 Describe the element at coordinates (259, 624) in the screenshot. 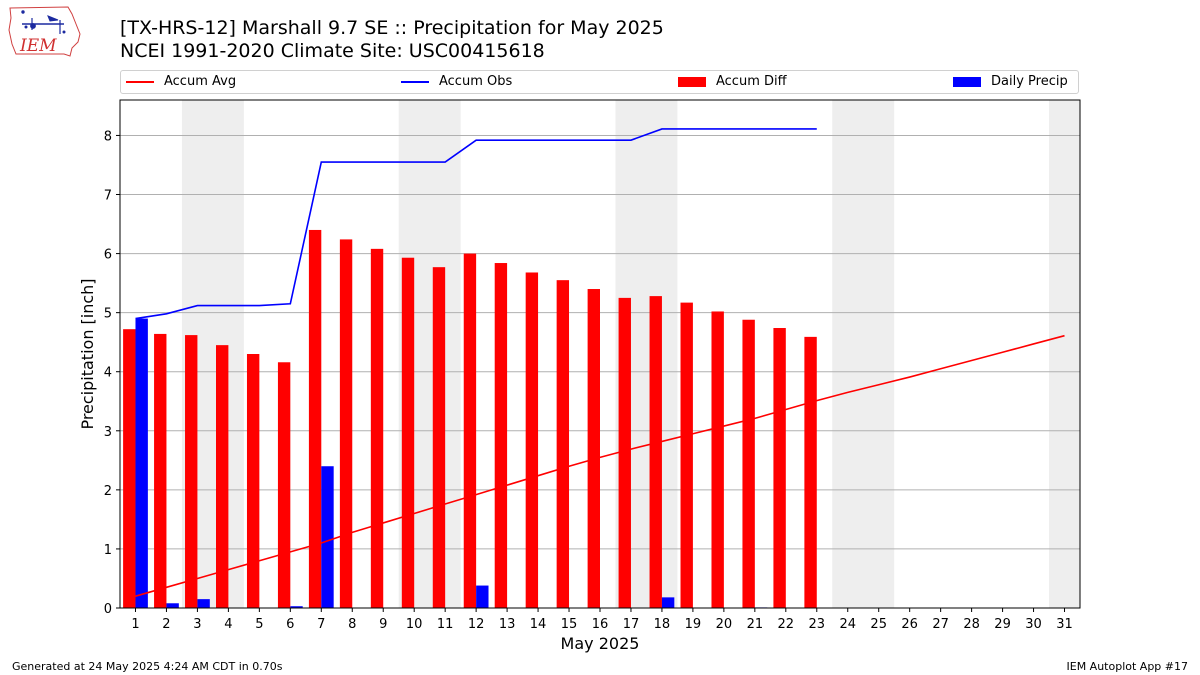

I see `x-tick-label: 5` at that location.